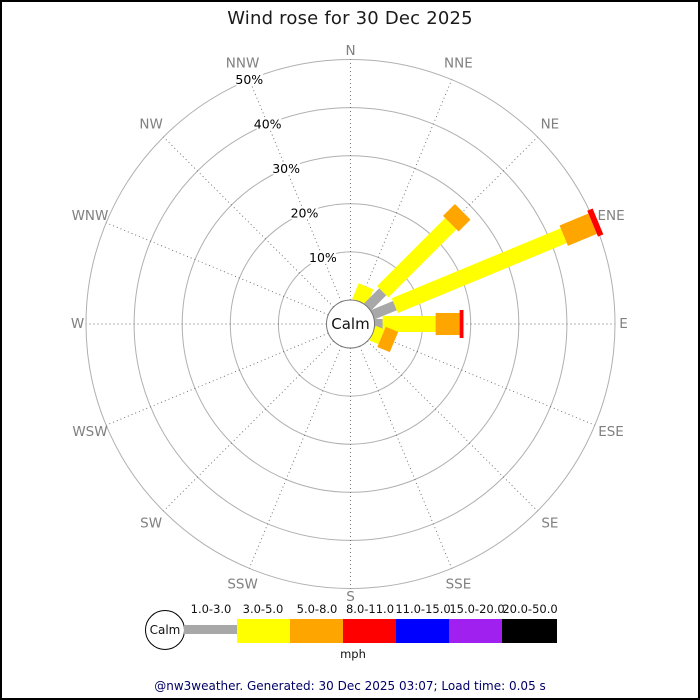  Describe the element at coordinates (458, 63) in the screenshot. I see `direction-label-nne: NNE` at that location.